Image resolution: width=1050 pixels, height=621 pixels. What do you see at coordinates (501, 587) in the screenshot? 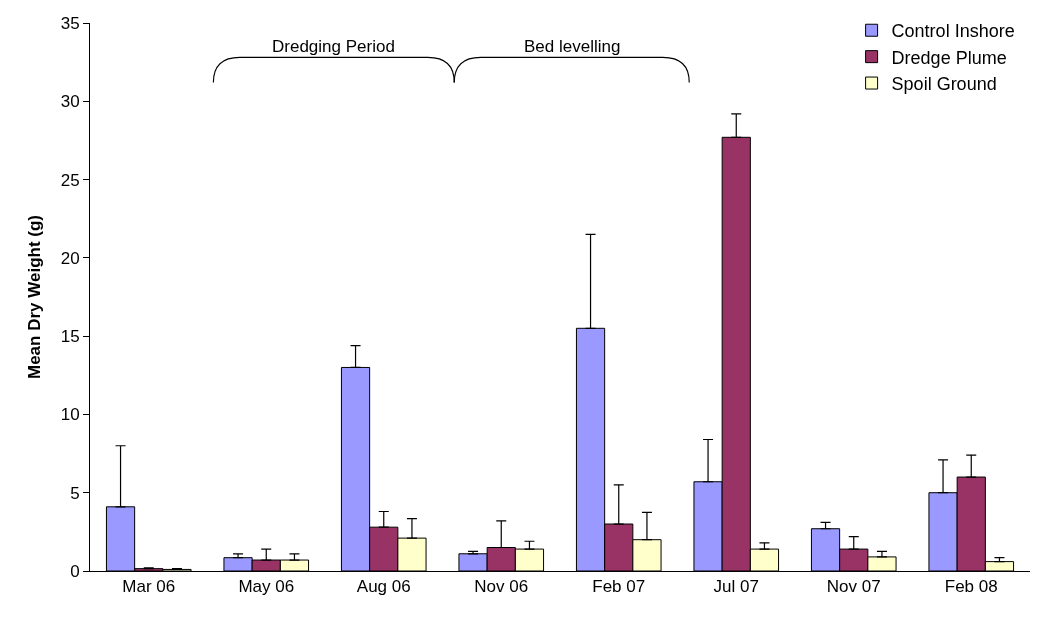
I see `x-tick-label: Nov 06` at bounding box center [501, 587].